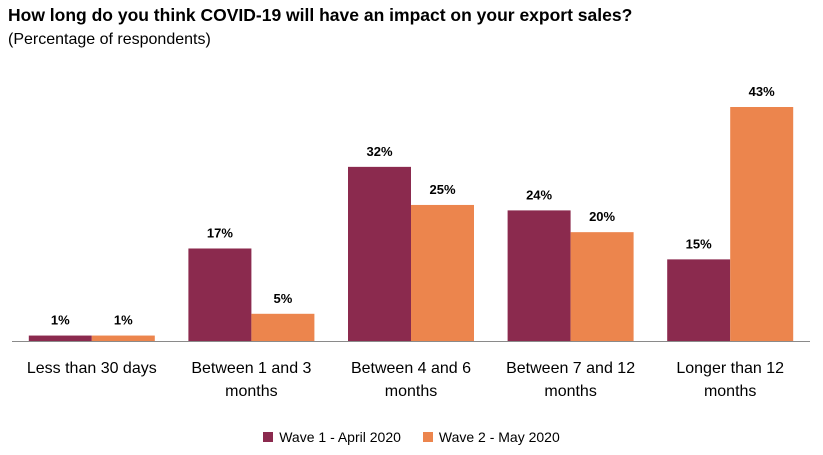 This screenshot has width=823, height=455. I want to click on chart-subtitle: (Percentage of respondents), so click(109, 39).